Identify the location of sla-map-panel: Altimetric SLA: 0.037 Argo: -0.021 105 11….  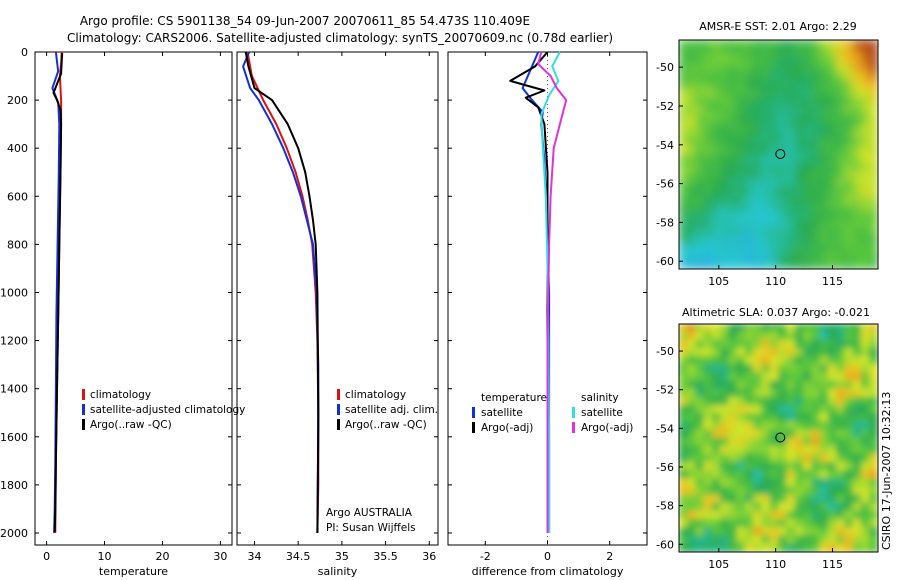
(767, 438).